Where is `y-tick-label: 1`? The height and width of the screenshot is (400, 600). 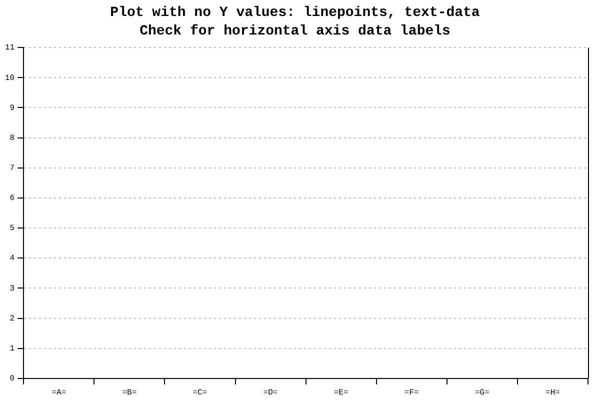
y-tick-label: 1 is located at coordinates (12, 349).